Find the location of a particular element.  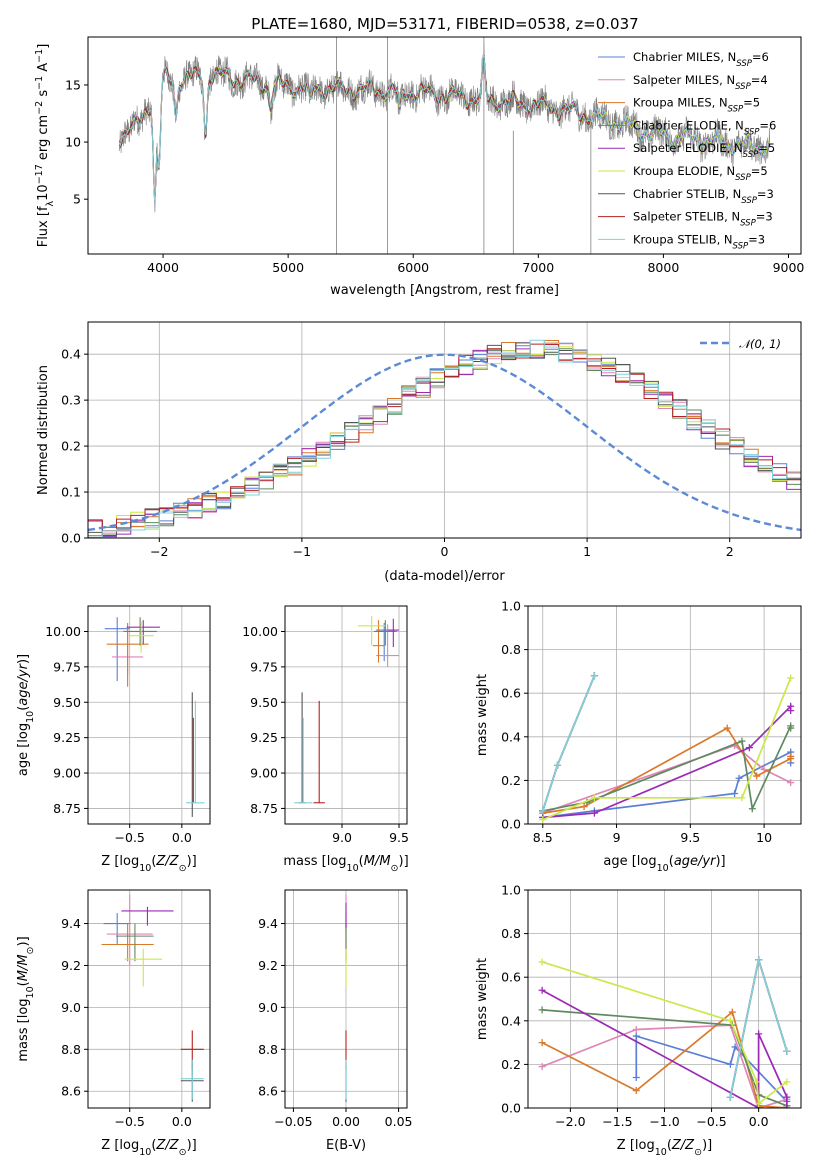

label-part: E(B-V) is located at coordinates (346, 1145).